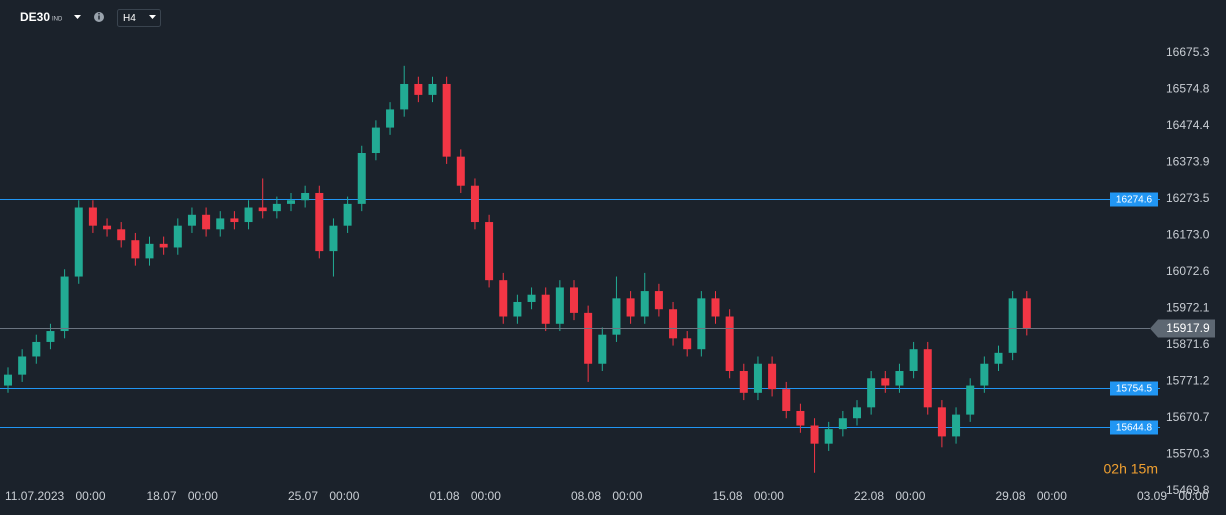  I want to click on y-tick-label: 16373.9, so click(1188, 162).